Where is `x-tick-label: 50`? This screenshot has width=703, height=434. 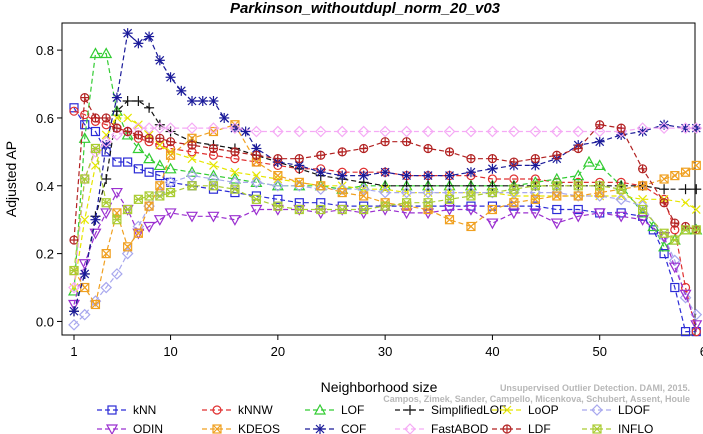 x-tick-label: 50 is located at coordinates (599, 351).